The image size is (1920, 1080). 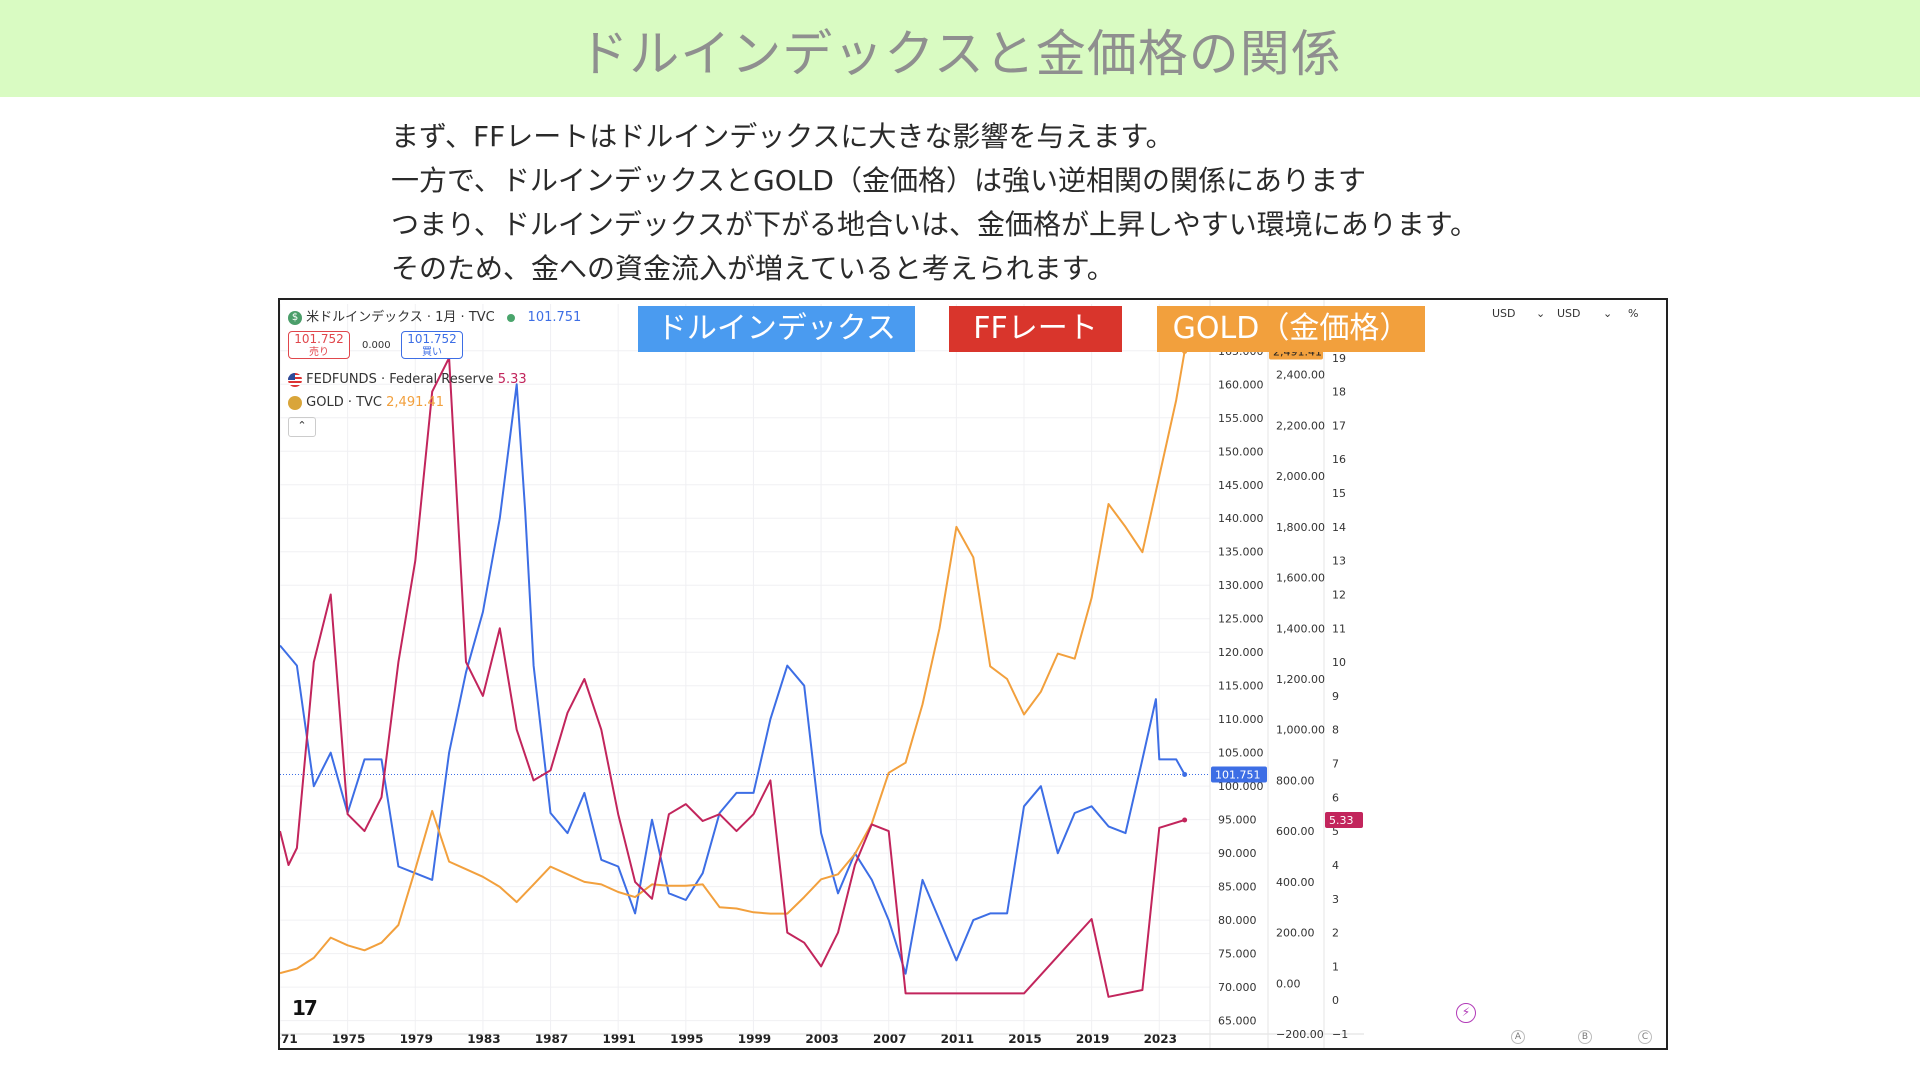 I want to click on y-tick-label-a: 145.000, so click(x=1241, y=485).